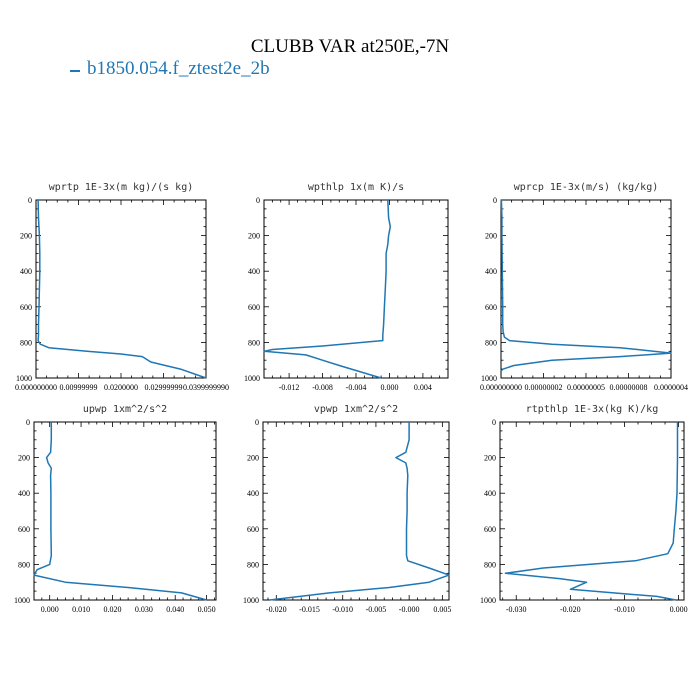  What do you see at coordinates (442, 609) in the screenshot?
I see `x-tick-label: 0.005` at bounding box center [442, 609].